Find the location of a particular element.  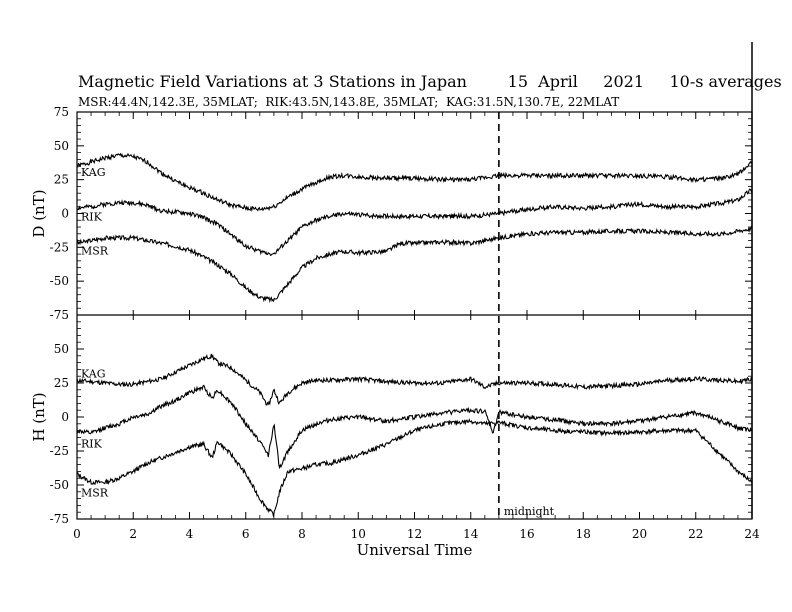

x-tick-label: 14 is located at coordinates (471, 534).